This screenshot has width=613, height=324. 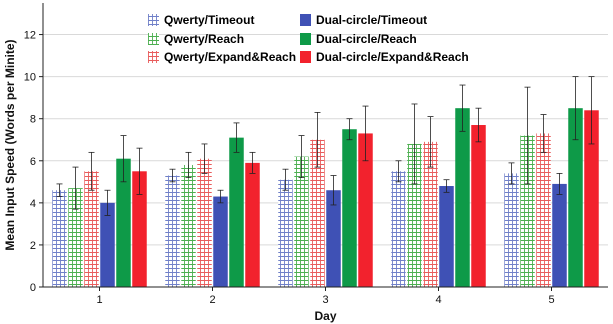 What do you see at coordinates (33, 246) in the screenshot?
I see `y-tick-label: 2` at bounding box center [33, 246].